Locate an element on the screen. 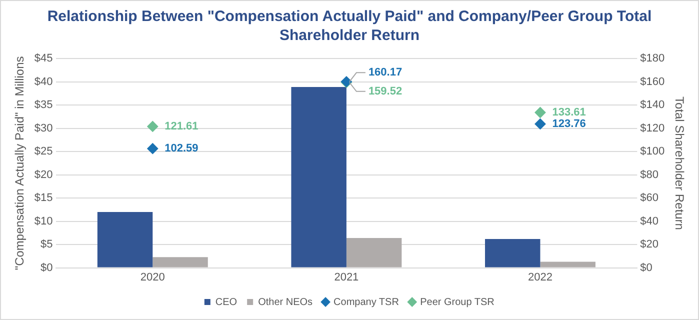  y2-tick-label: $100 is located at coordinates (652, 152).